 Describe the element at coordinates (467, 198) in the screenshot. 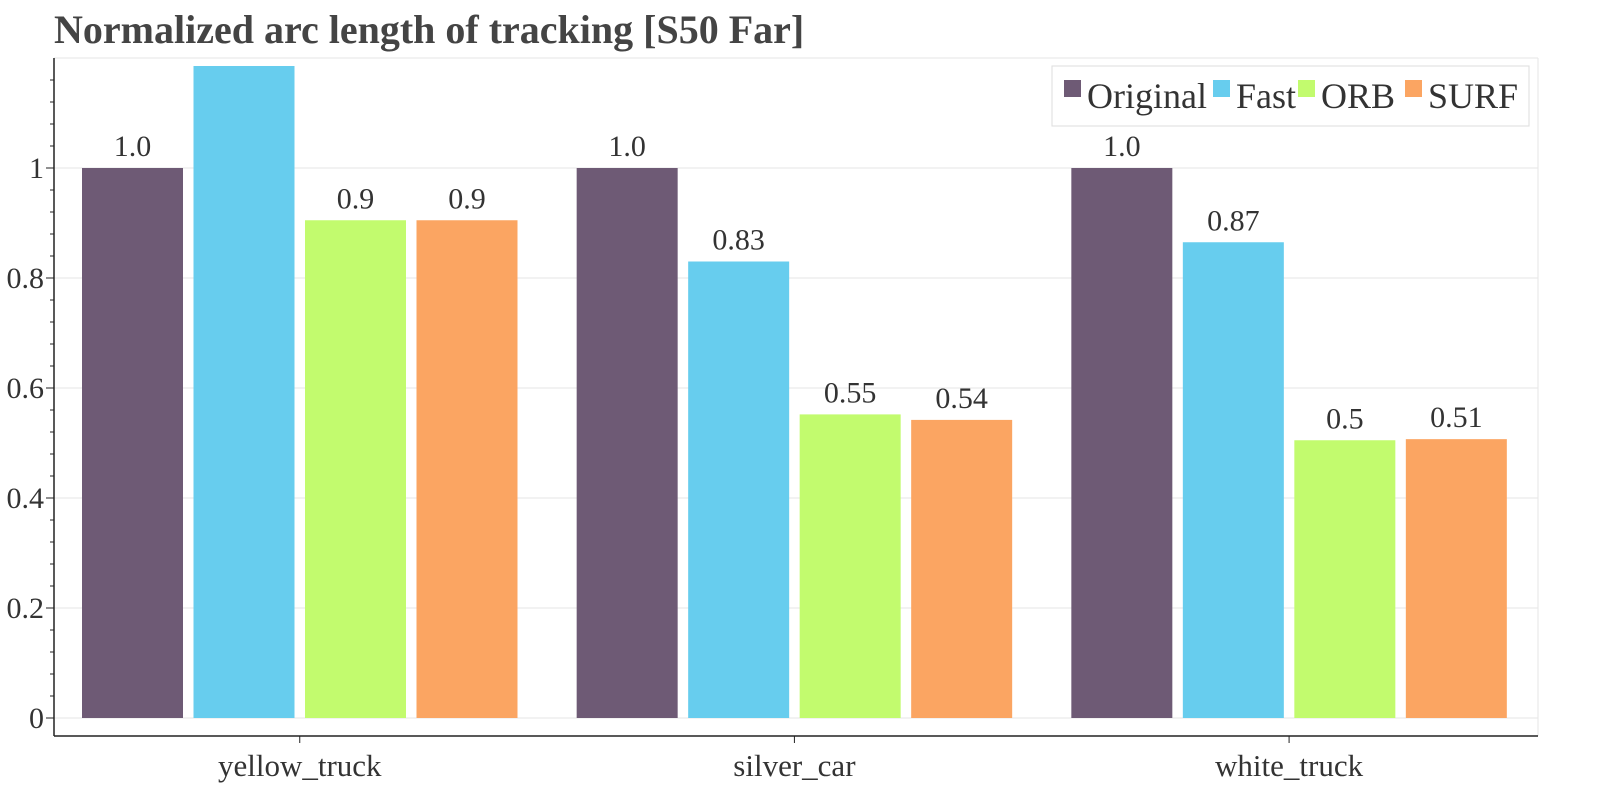

I see `data-label-yellow_truck-surf: 0.9` at that location.